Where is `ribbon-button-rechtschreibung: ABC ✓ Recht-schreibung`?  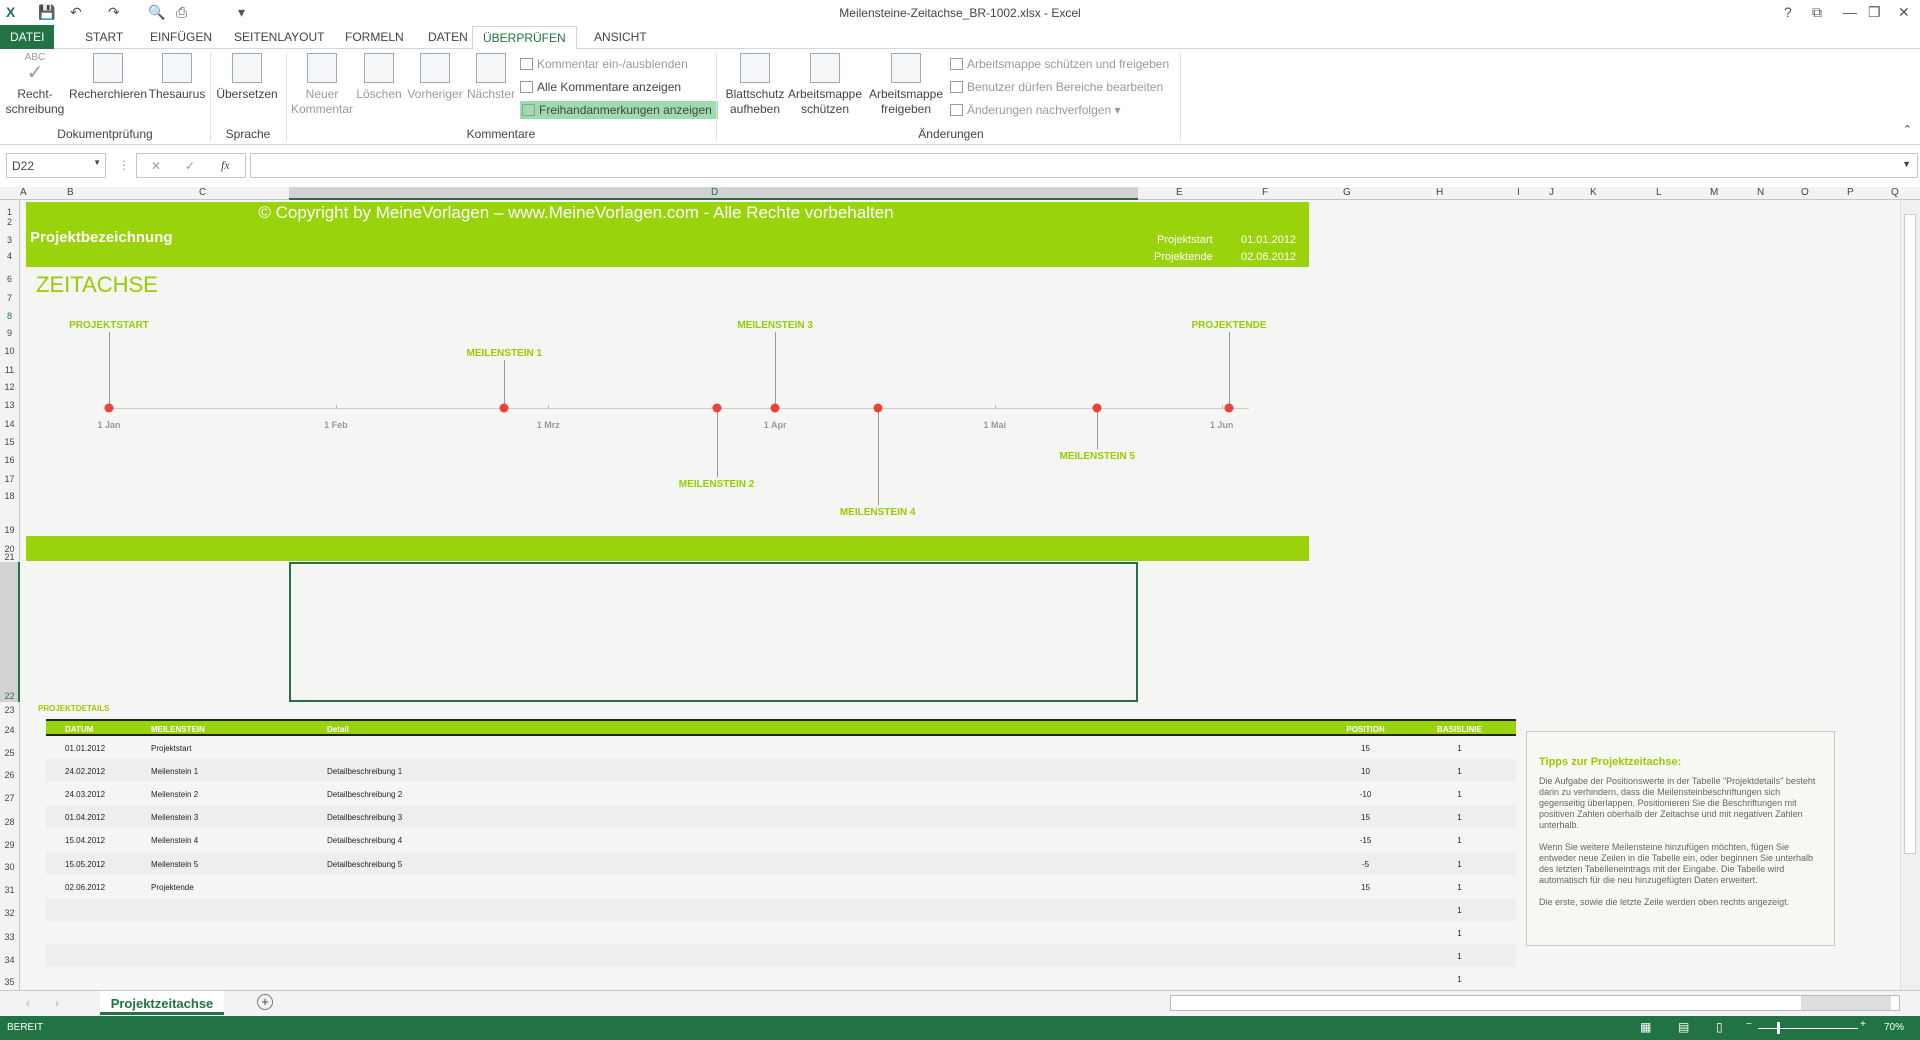
ribbon-button-rechtschreibung: ABC ✓ Recht-schreibung is located at coordinates (35, 85).